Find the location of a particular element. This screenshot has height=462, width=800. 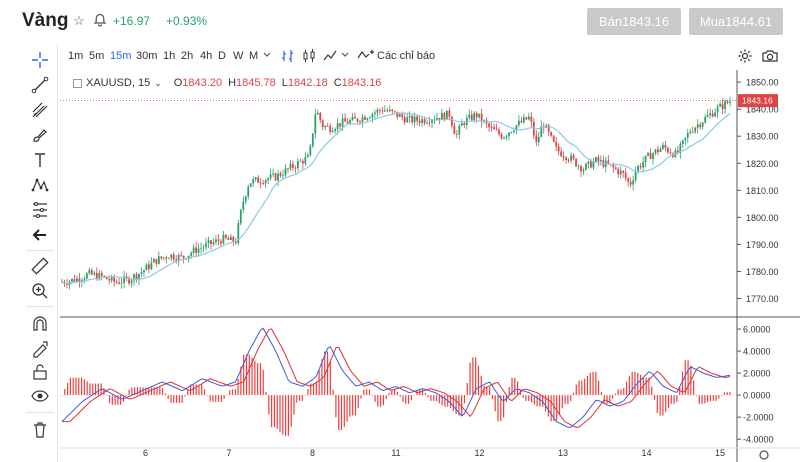

timeframe-30m: 30m is located at coordinates (147, 56).